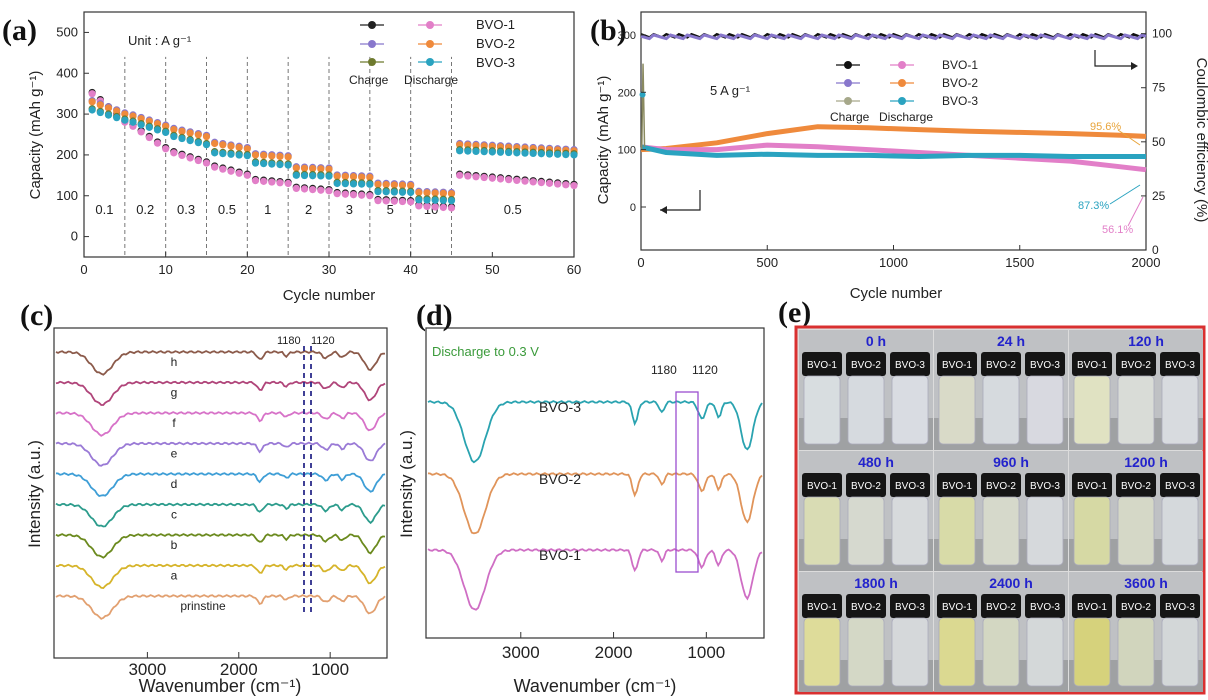 Image resolution: width=1208 pixels, height=700 pixels. I want to click on panel-c-frame, so click(220, 493).